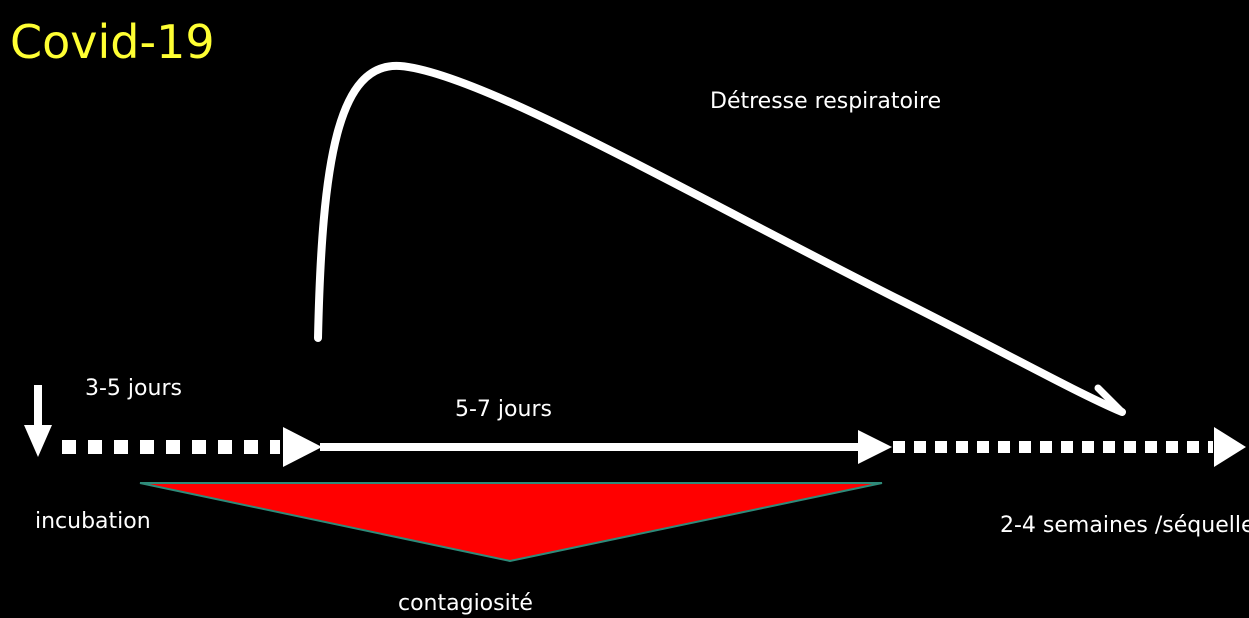 The width and height of the screenshot is (1249, 618). Describe the element at coordinates (503, 409) in the screenshot. I see `label: 5-7 jours` at that location.